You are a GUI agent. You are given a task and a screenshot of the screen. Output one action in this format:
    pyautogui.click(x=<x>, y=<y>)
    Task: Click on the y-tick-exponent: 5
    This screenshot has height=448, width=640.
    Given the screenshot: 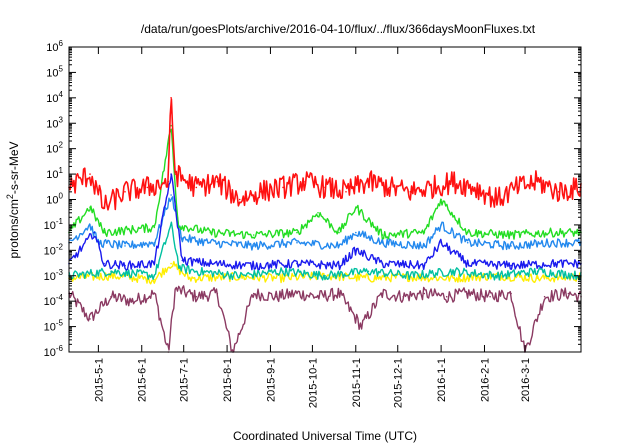 What is the action you would take?
    pyautogui.click(x=61, y=68)
    